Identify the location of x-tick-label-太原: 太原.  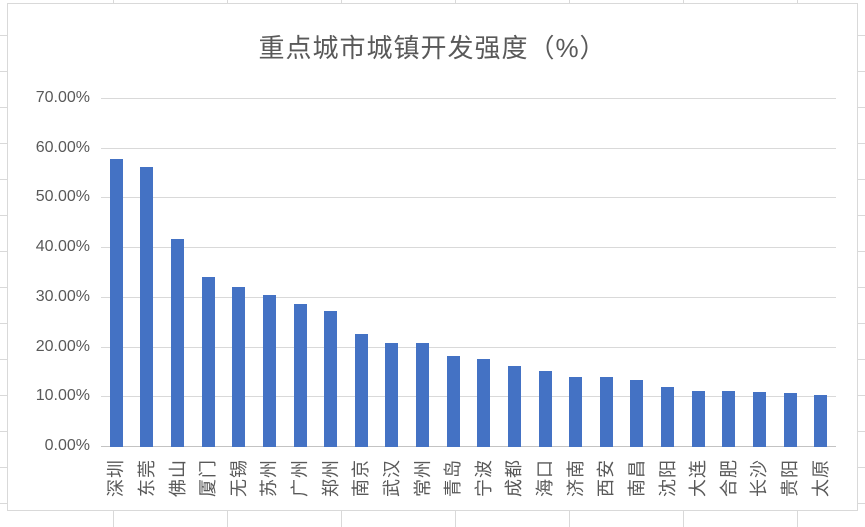
(820, 478).